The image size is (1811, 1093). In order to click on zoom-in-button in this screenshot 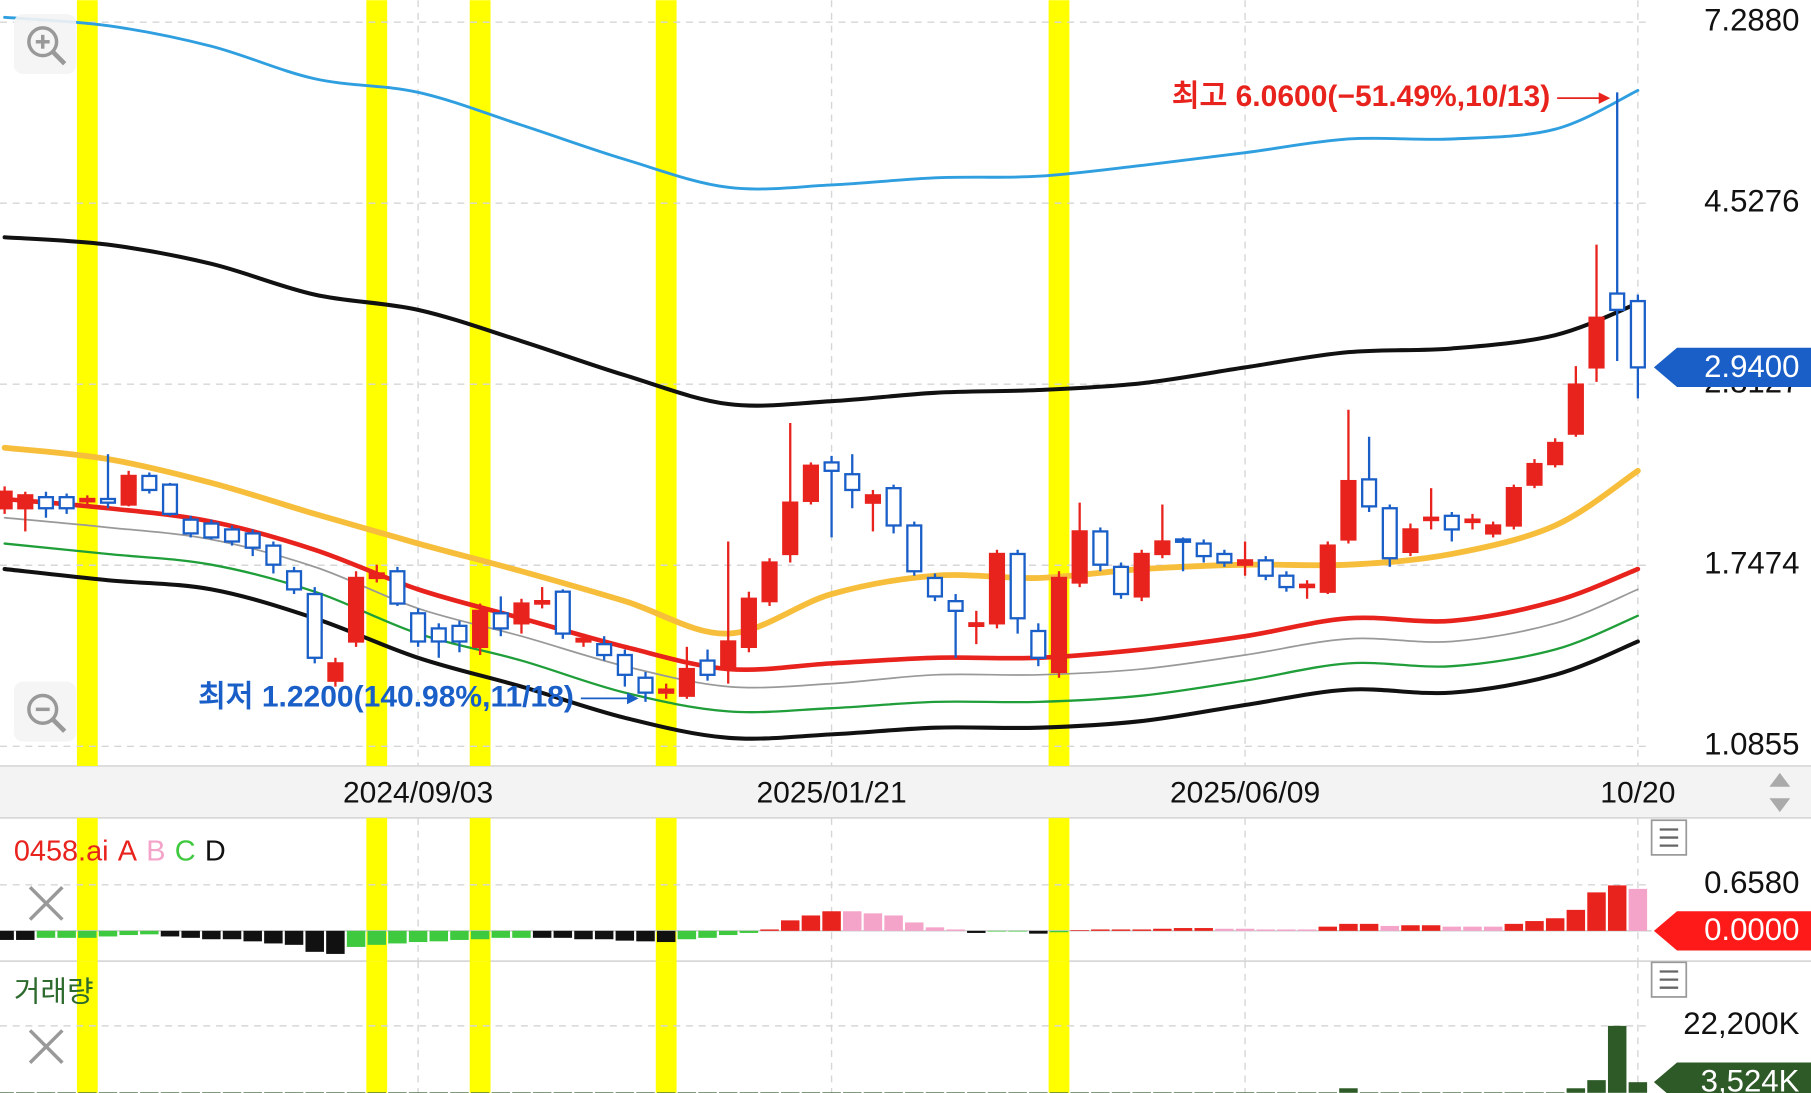, I will do `click(45, 44)`.